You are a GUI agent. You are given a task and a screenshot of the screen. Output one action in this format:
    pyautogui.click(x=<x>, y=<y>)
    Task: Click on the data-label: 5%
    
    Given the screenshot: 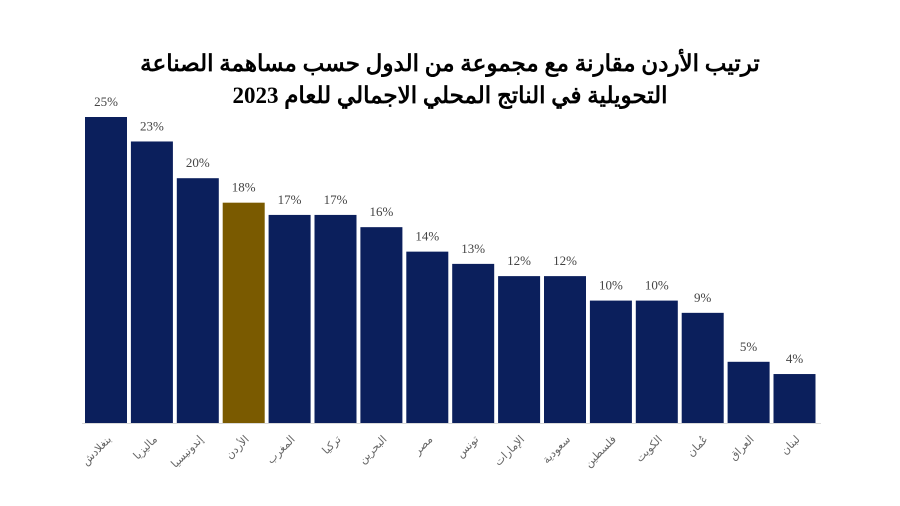 What is the action you would take?
    pyautogui.click(x=749, y=346)
    